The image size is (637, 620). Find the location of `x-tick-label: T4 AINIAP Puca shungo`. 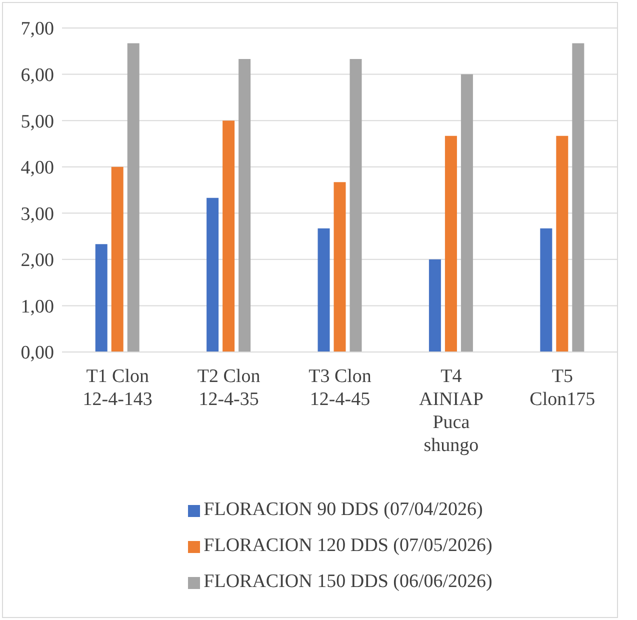

x-tick-label: T4 AINIAP Puca shungo is located at coordinates (451, 411).